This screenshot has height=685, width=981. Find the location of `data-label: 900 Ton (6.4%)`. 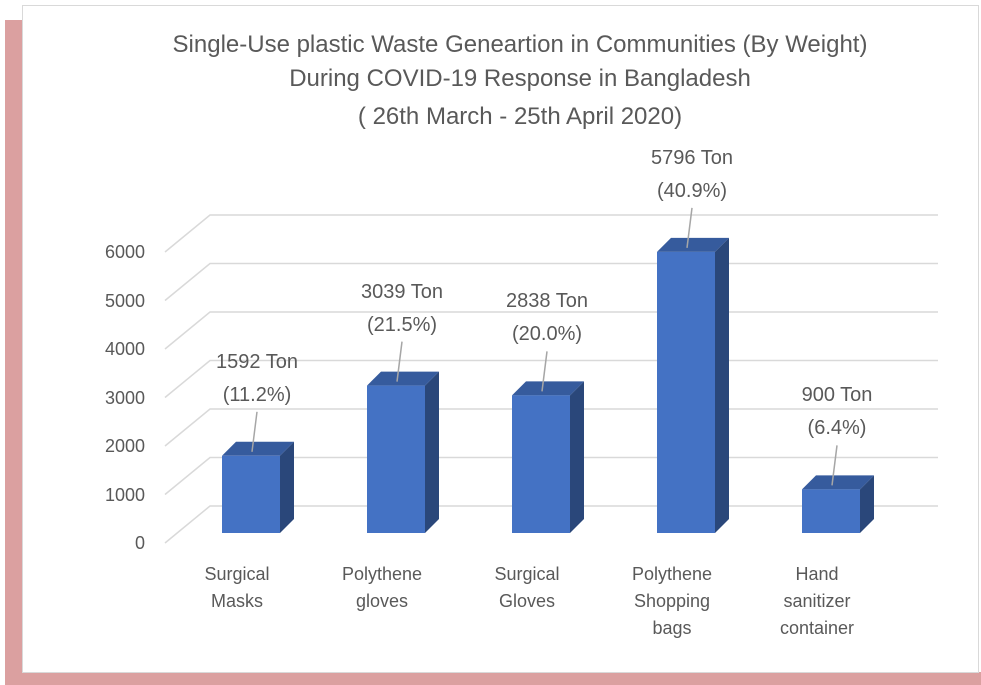

data-label: 900 Ton (6.4%) is located at coordinates (837, 412).